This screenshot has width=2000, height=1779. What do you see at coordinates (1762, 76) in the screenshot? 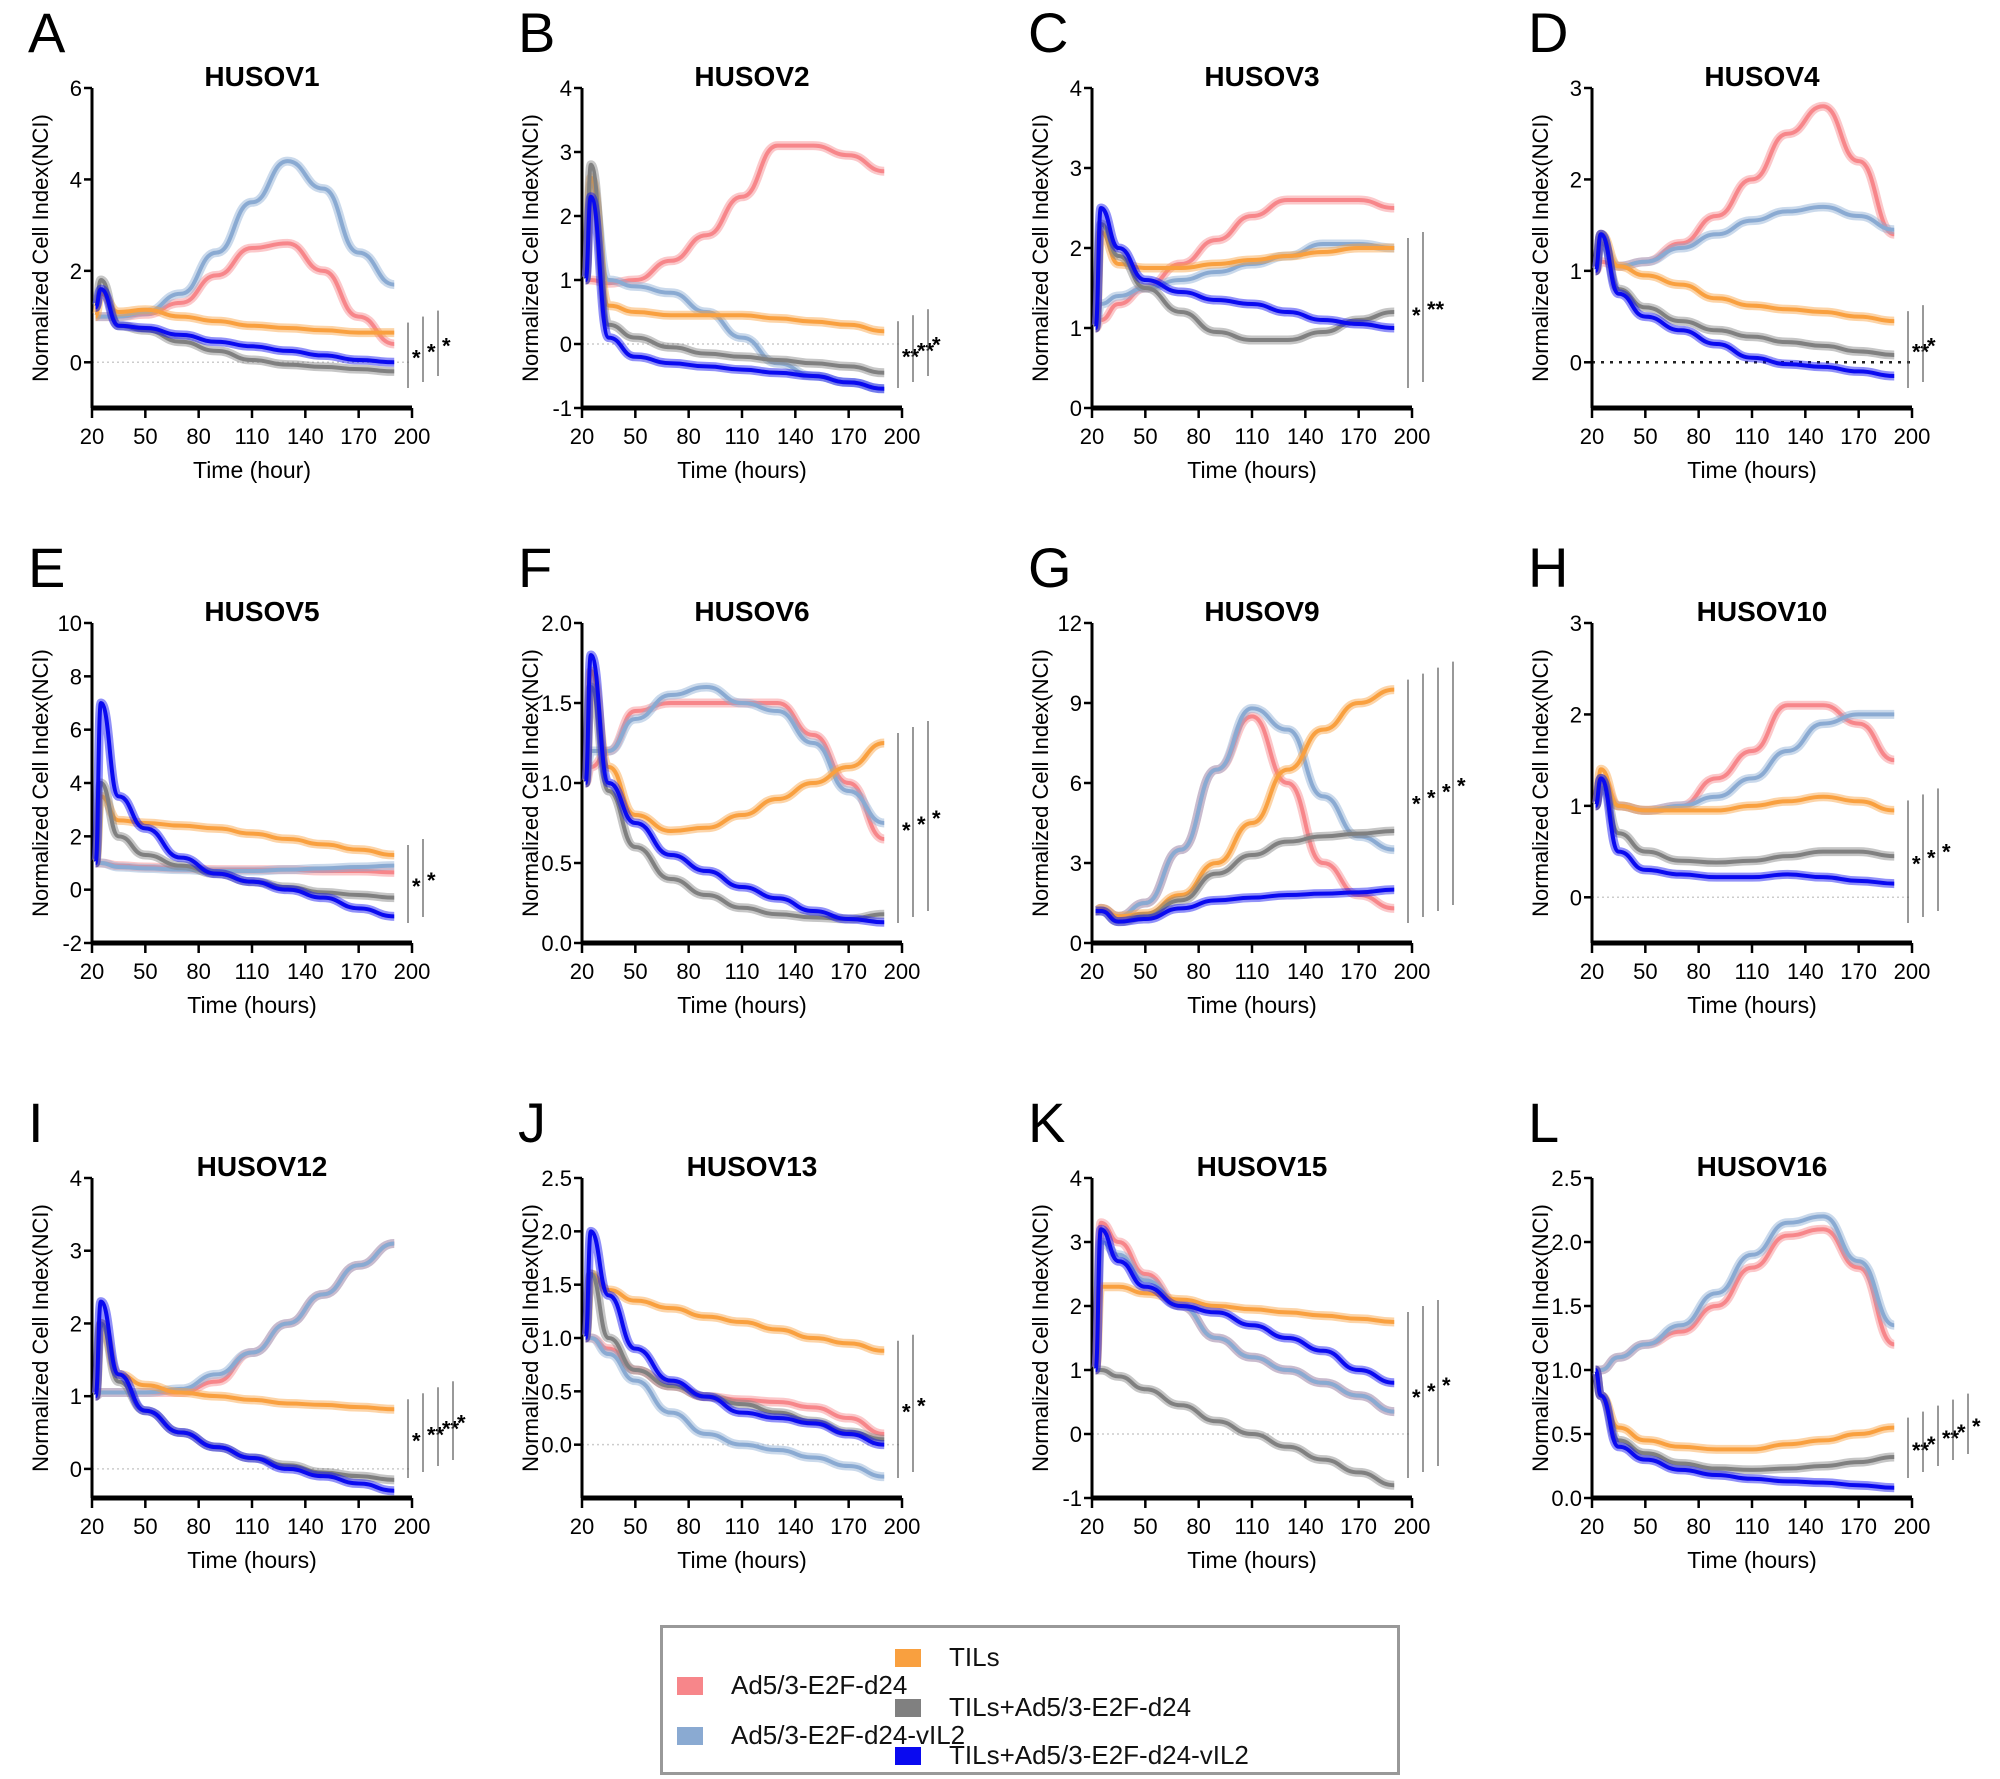
I see `chart-title: HUSOV4` at bounding box center [1762, 76].